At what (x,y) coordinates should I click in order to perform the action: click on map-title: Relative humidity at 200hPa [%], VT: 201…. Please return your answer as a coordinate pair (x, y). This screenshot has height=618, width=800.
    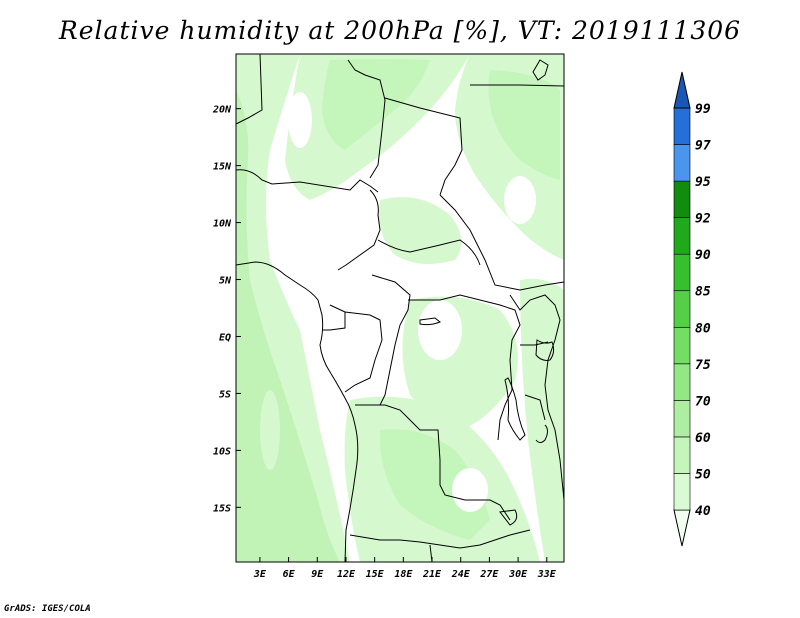
    Looking at the image, I should click on (400, 30).